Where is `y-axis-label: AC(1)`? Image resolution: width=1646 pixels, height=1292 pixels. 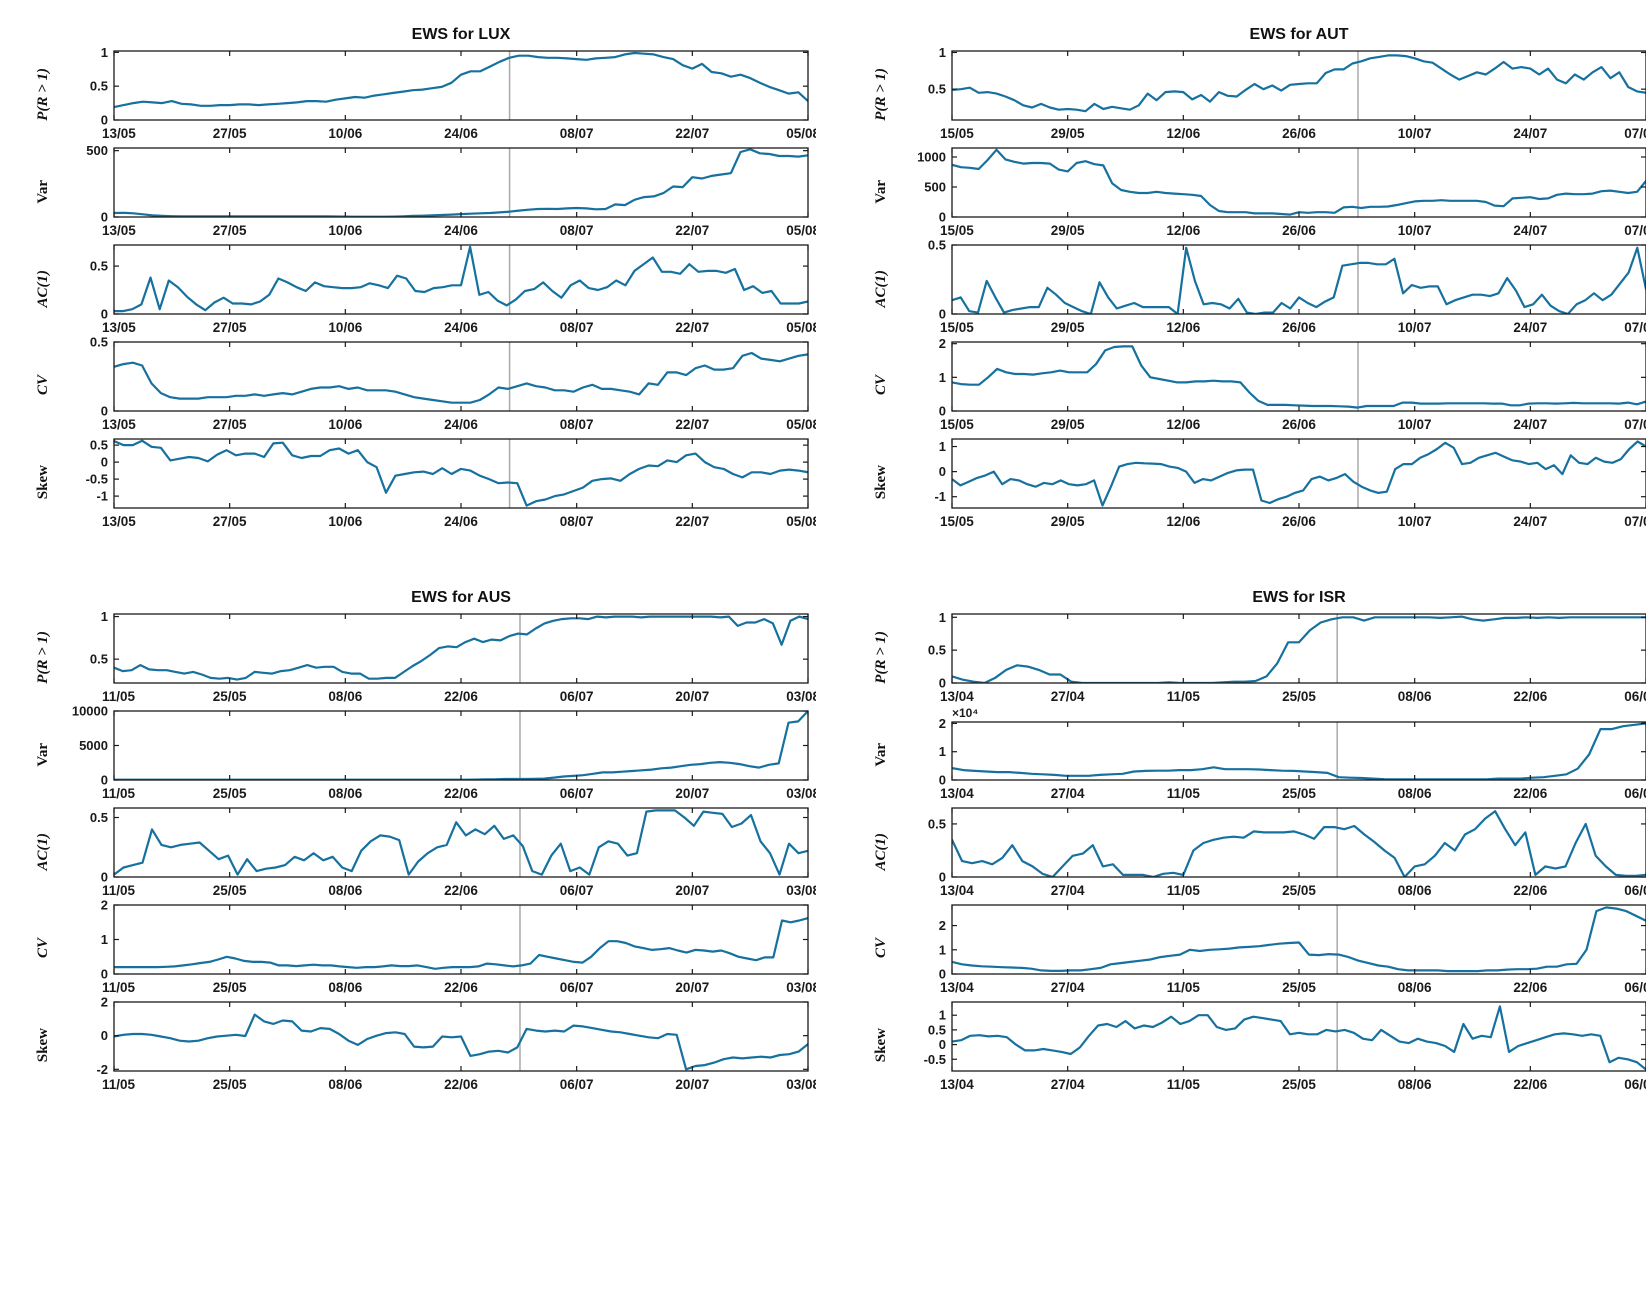 y-axis-label: AC(1) is located at coordinates (881, 288).